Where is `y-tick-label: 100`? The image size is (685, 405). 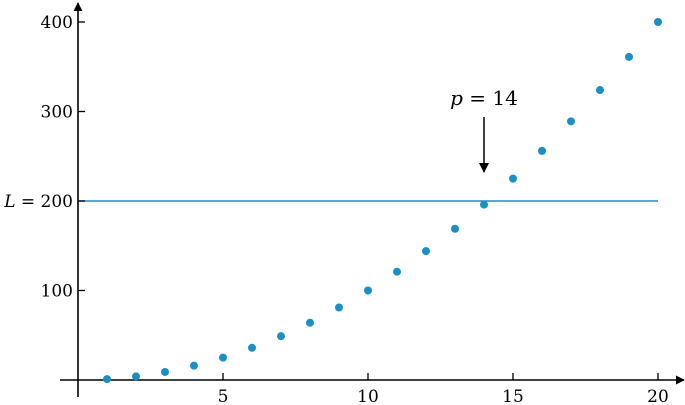
y-tick-label: 100 is located at coordinates (57, 292).